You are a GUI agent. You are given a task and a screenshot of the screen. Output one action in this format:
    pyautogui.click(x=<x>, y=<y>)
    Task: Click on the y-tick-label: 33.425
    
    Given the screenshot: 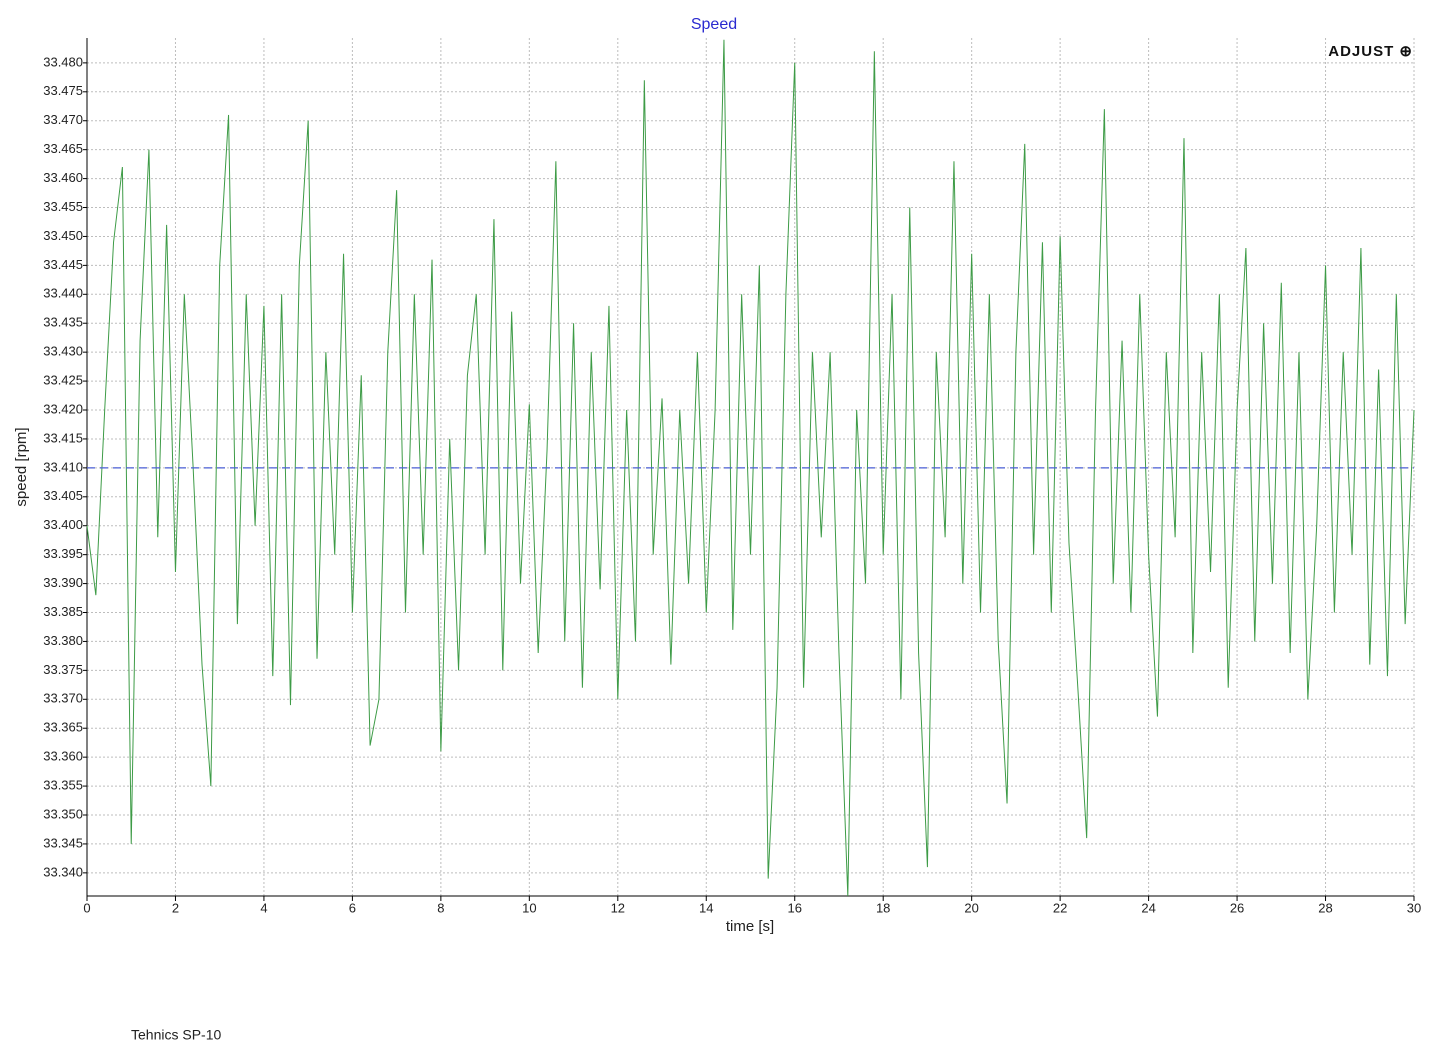 What is the action you would take?
    pyautogui.click(x=63, y=380)
    